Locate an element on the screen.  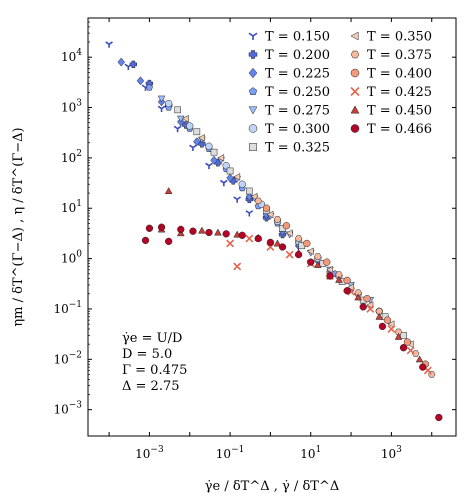
legend-item: T = 0.150 is located at coordinates (289, 37).